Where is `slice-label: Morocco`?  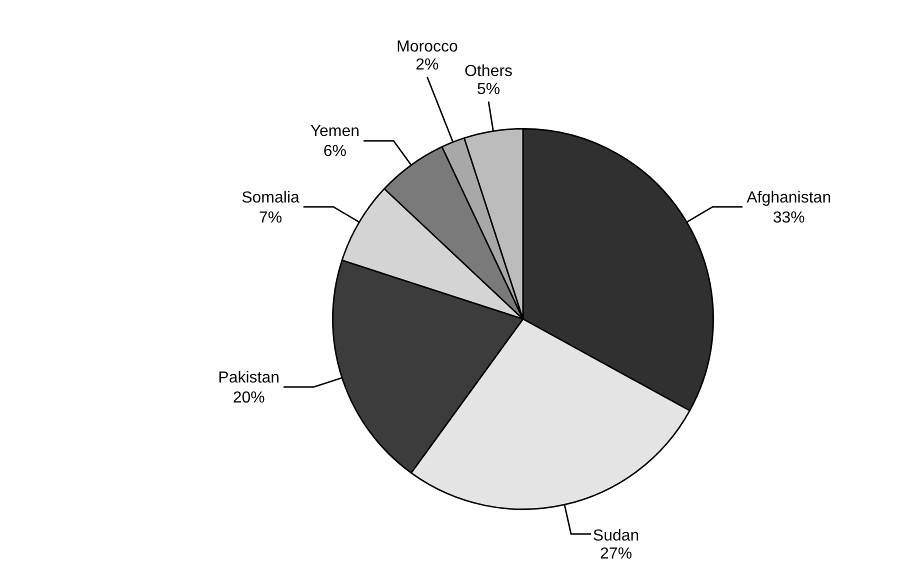 slice-label: Morocco is located at coordinates (427, 47).